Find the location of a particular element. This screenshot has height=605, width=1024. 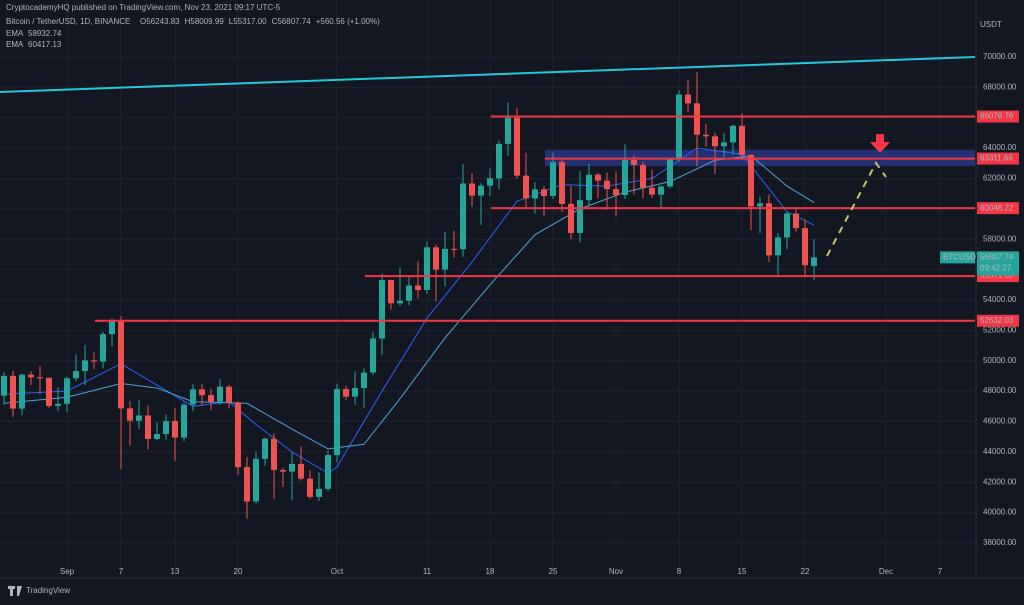

y-tick-label: 64000.00 is located at coordinates (1000, 147).